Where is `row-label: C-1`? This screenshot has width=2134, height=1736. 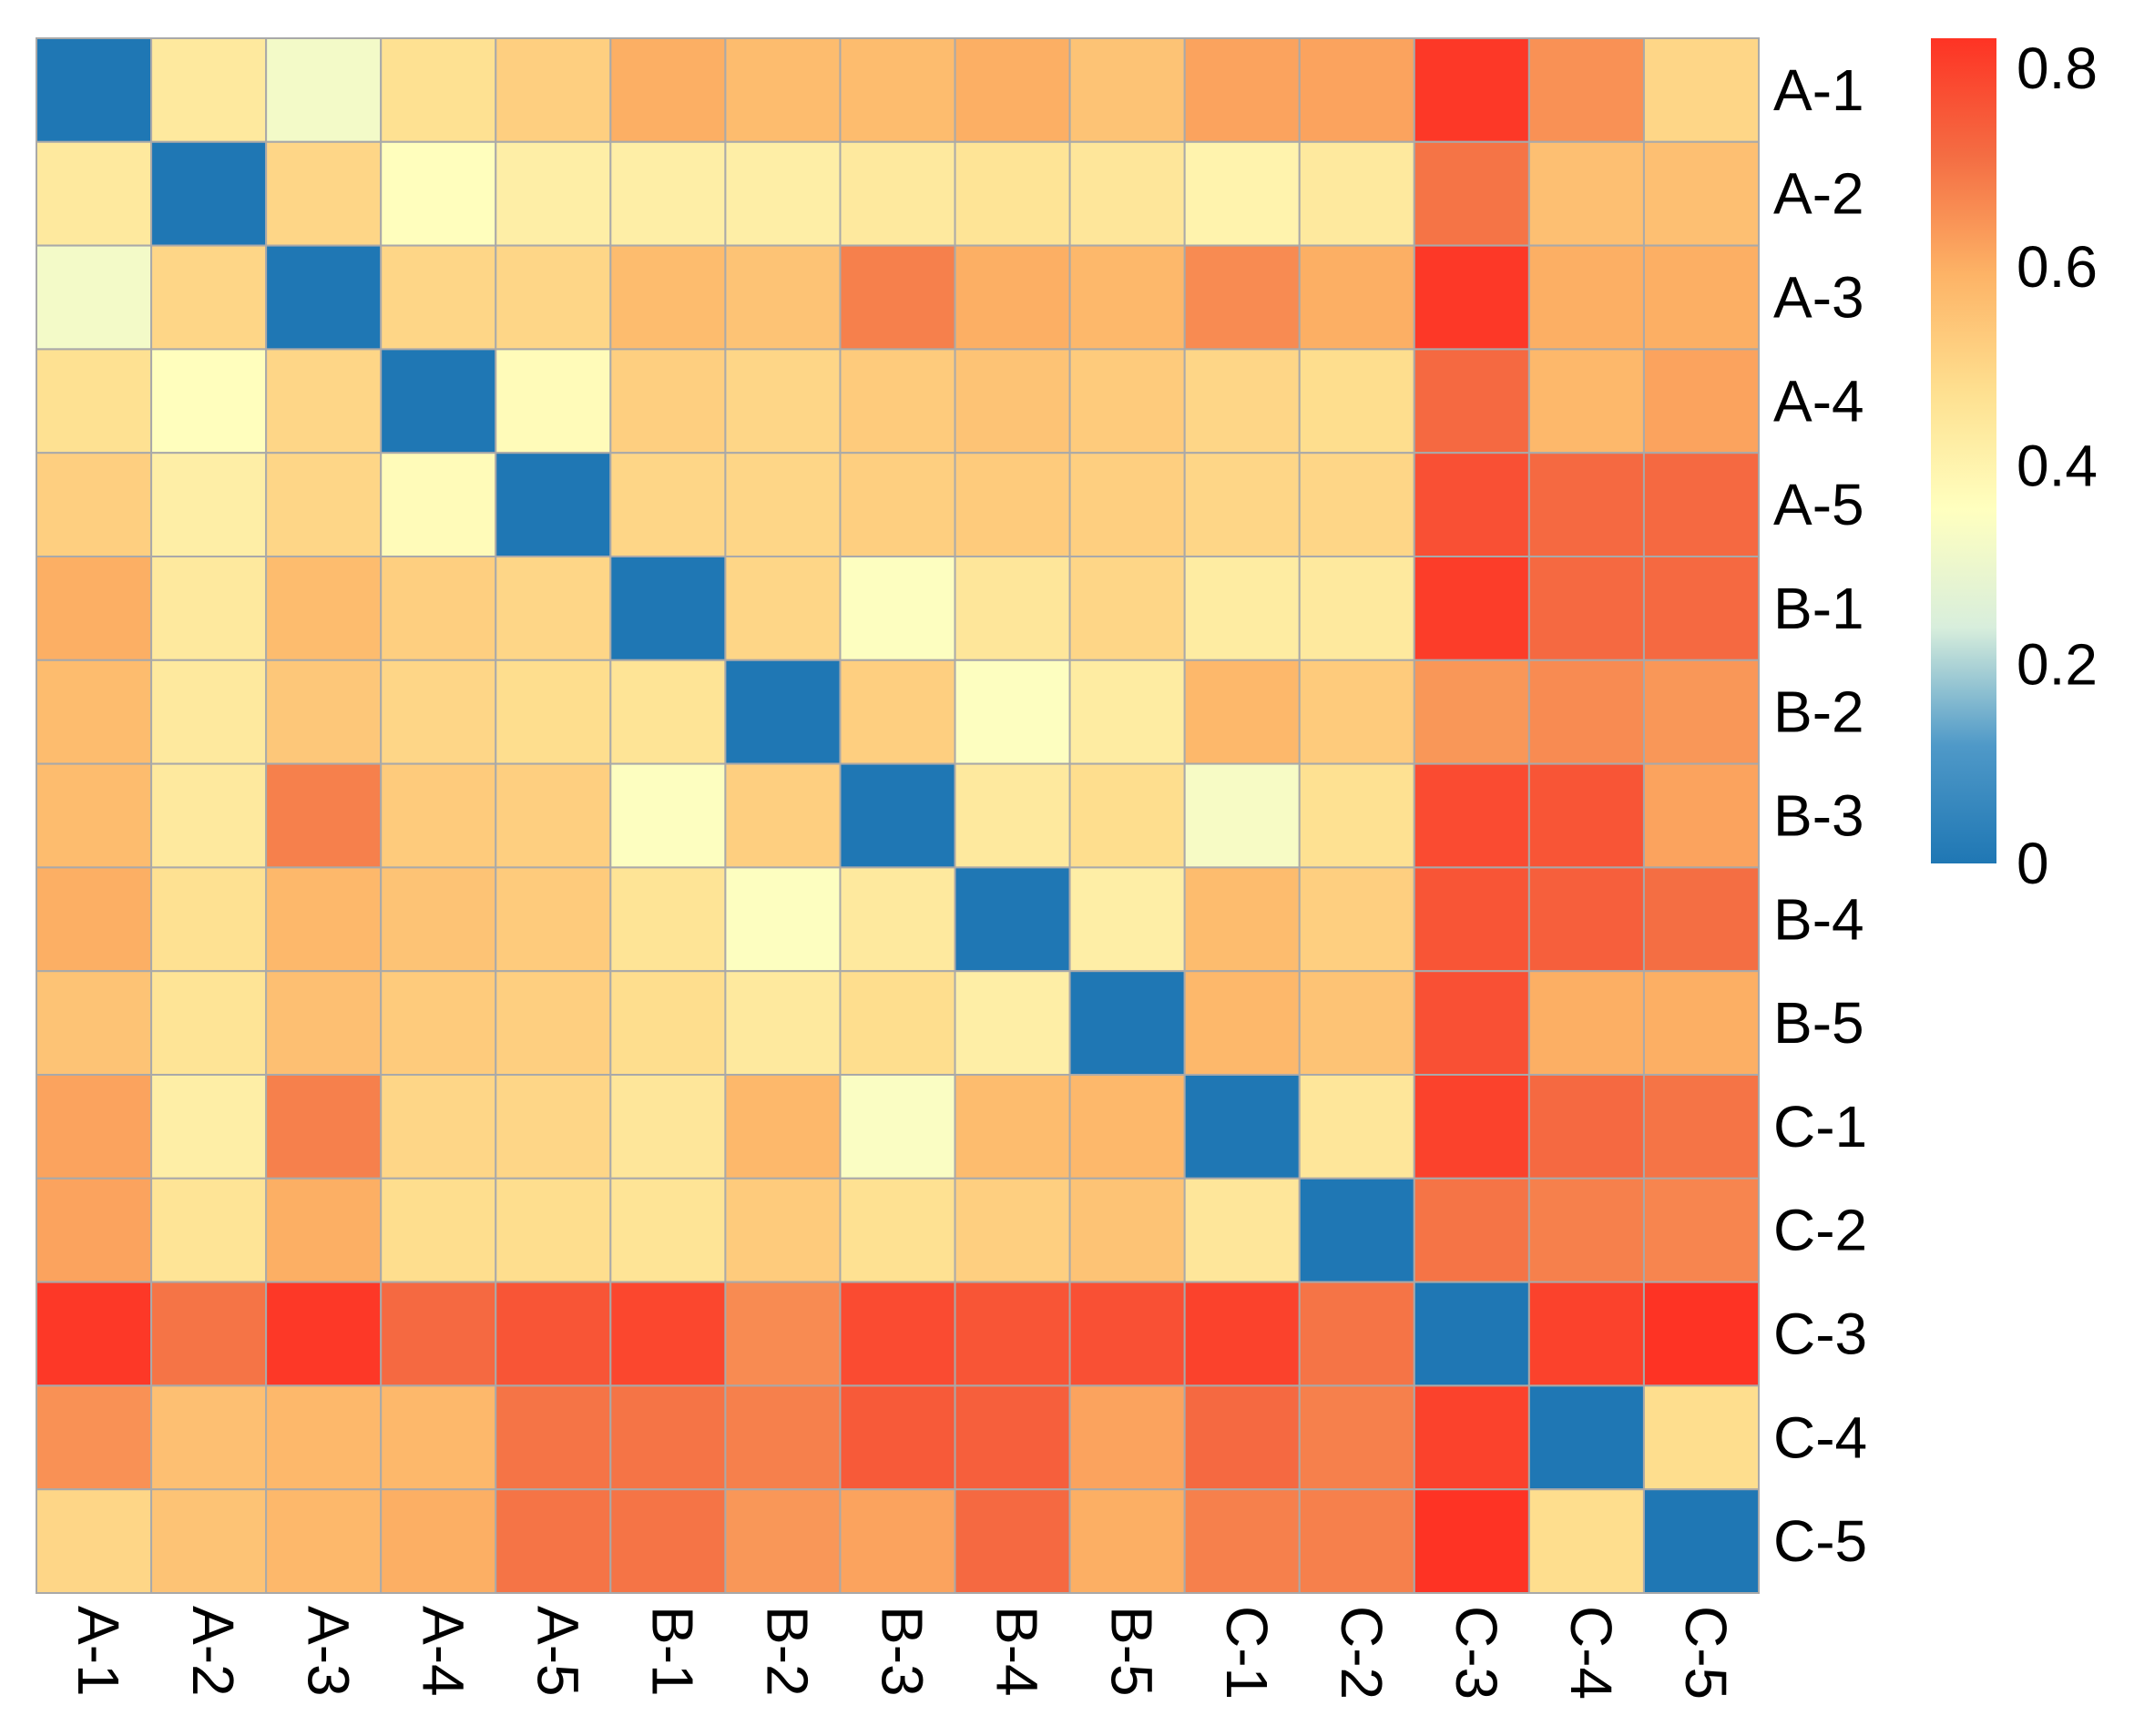 row-label: C-1 is located at coordinates (1820, 1126).